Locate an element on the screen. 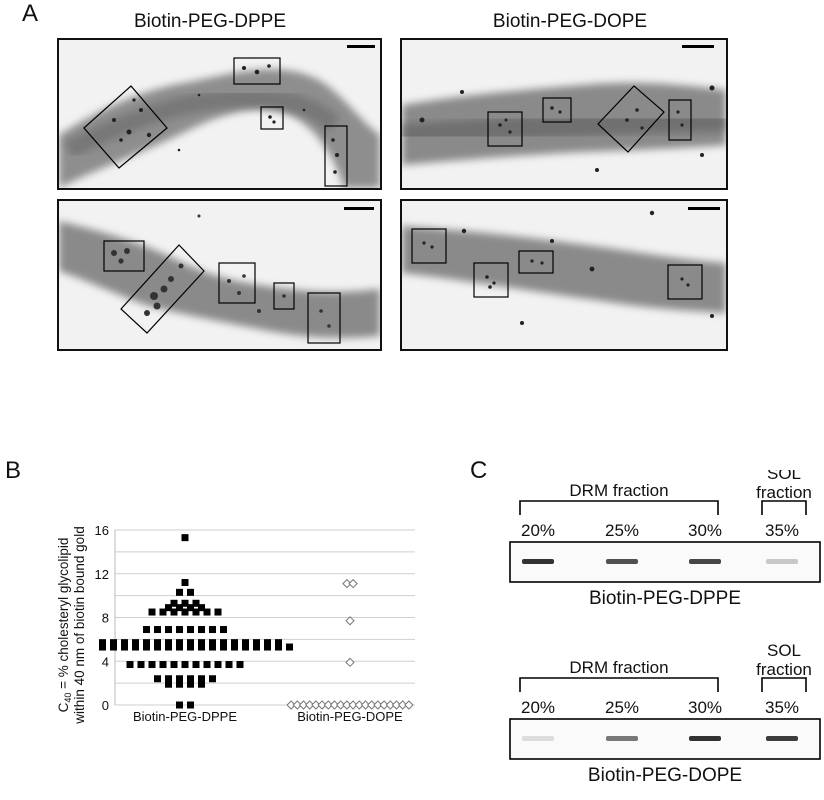 The width and height of the screenshot is (824, 800). scatter-chart: 0 4 8 12 16 Biotin-PEG-DPPE Biotin-PEG-DOPE is located at coordinates (255, 623).